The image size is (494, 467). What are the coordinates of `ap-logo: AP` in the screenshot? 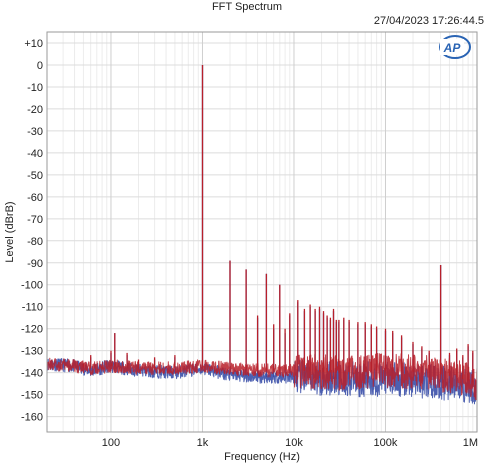 It's located at (455, 47).